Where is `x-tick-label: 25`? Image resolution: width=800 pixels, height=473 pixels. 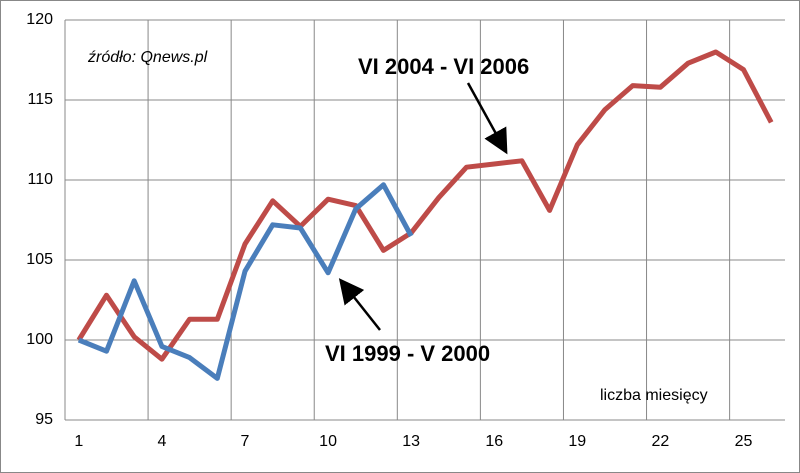 x-tick-label: 25 is located at coordinates (744, 441).